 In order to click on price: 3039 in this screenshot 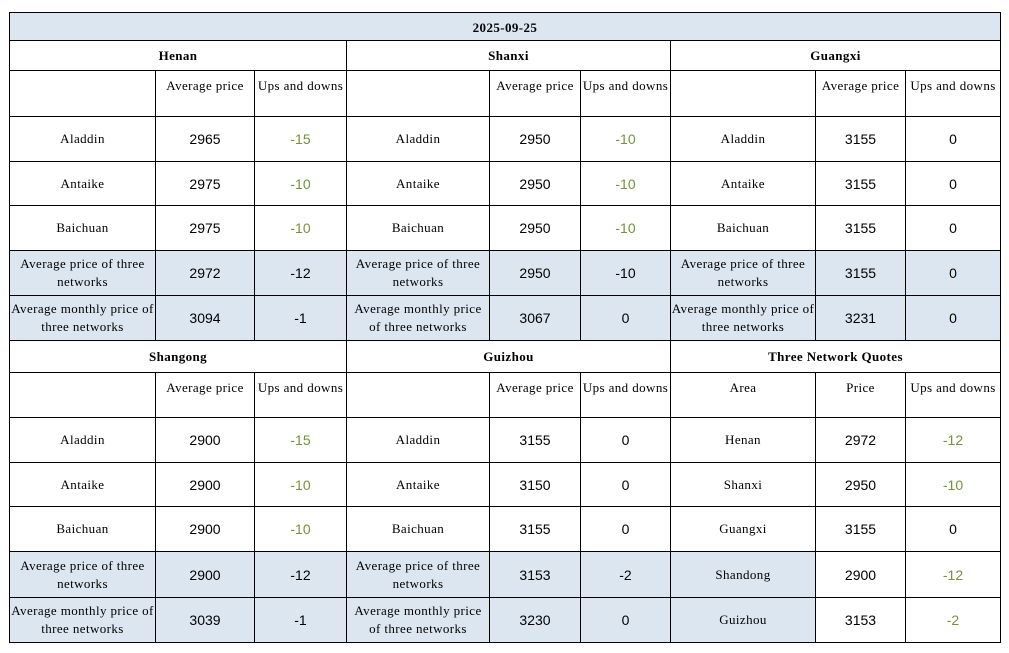, I will do `click(205, 620)`.